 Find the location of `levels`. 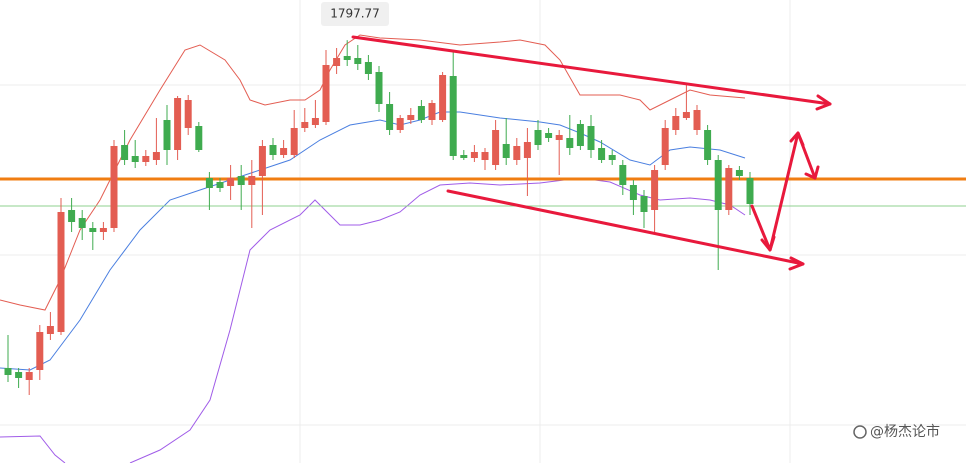

levels is located at coordinates (483, 192).